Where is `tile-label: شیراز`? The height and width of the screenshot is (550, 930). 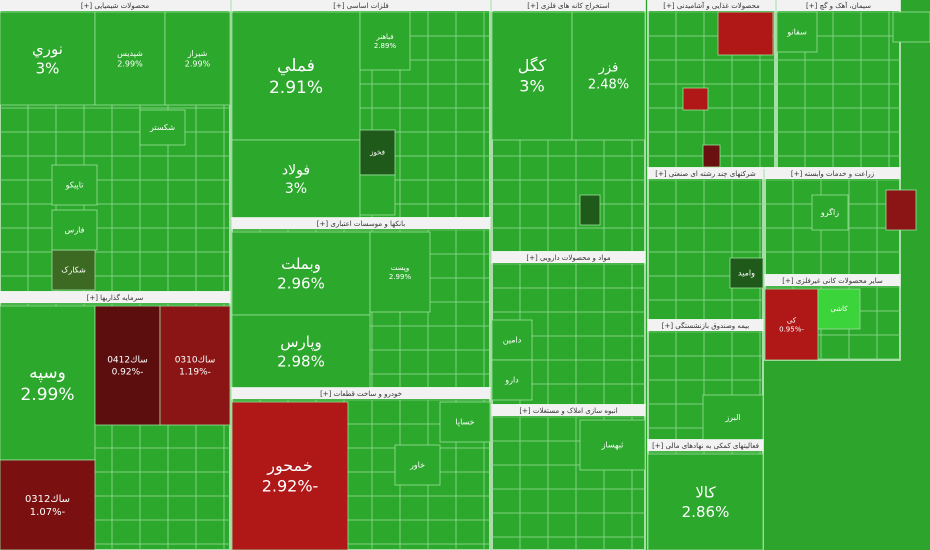
tile-label: شیراز is located at coordinates (197, 53).